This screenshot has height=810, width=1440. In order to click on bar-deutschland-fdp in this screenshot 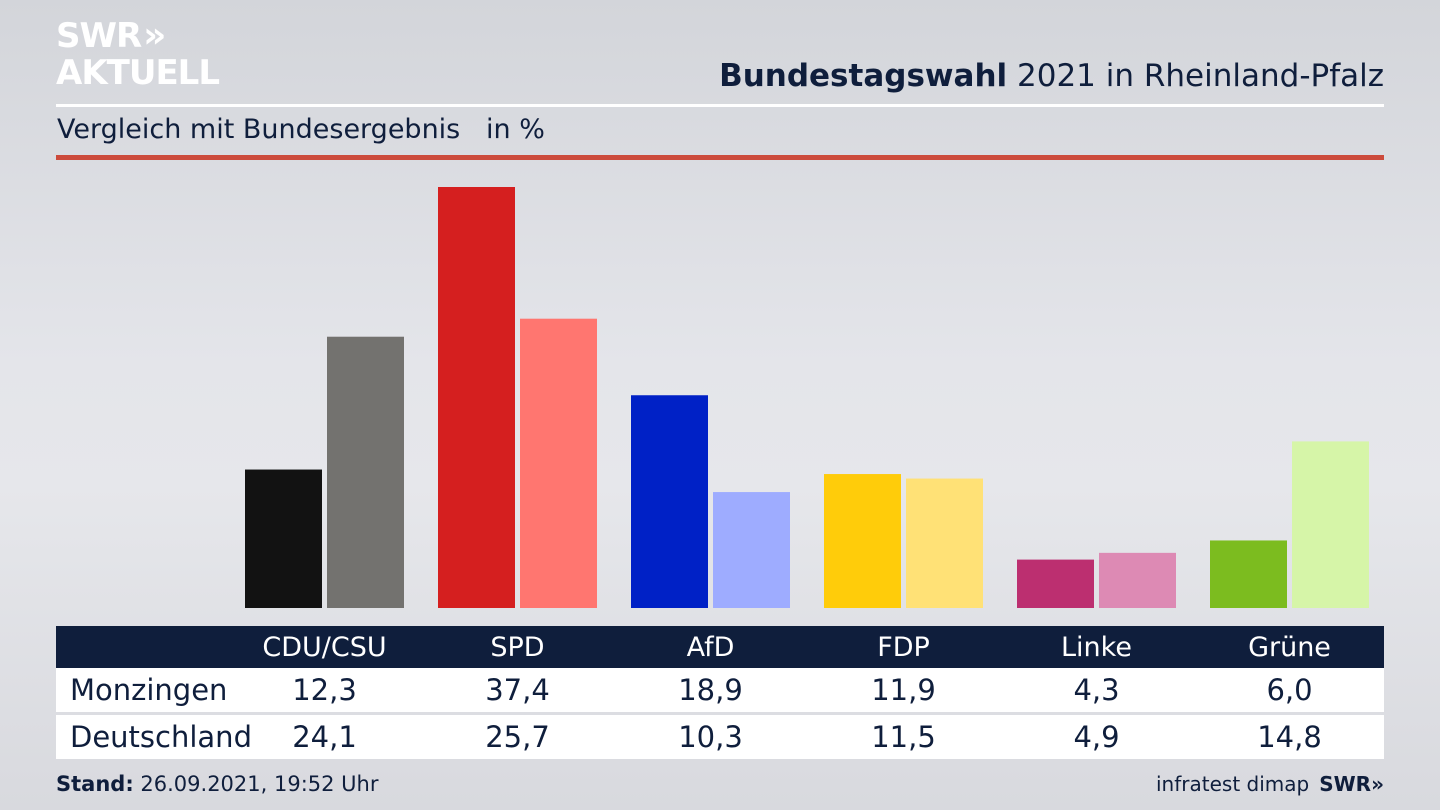, I will do `click(944, 543)`.